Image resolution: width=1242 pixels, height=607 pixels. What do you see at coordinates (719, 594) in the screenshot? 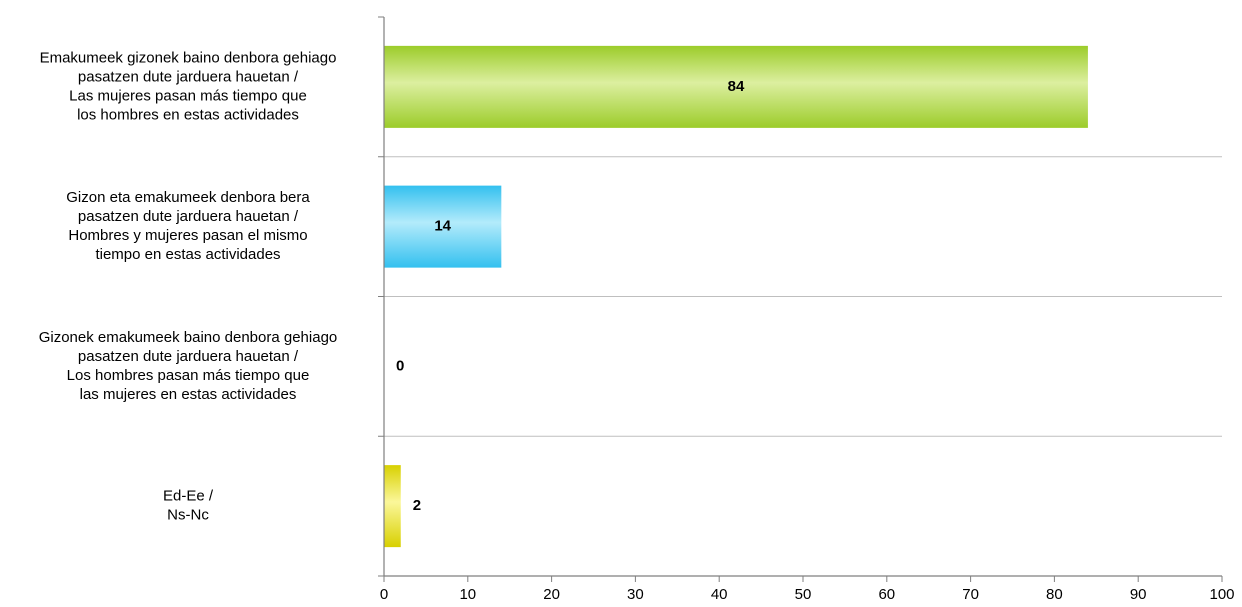
I see `x-tick-label: 40` at bounding box center [719, 594].